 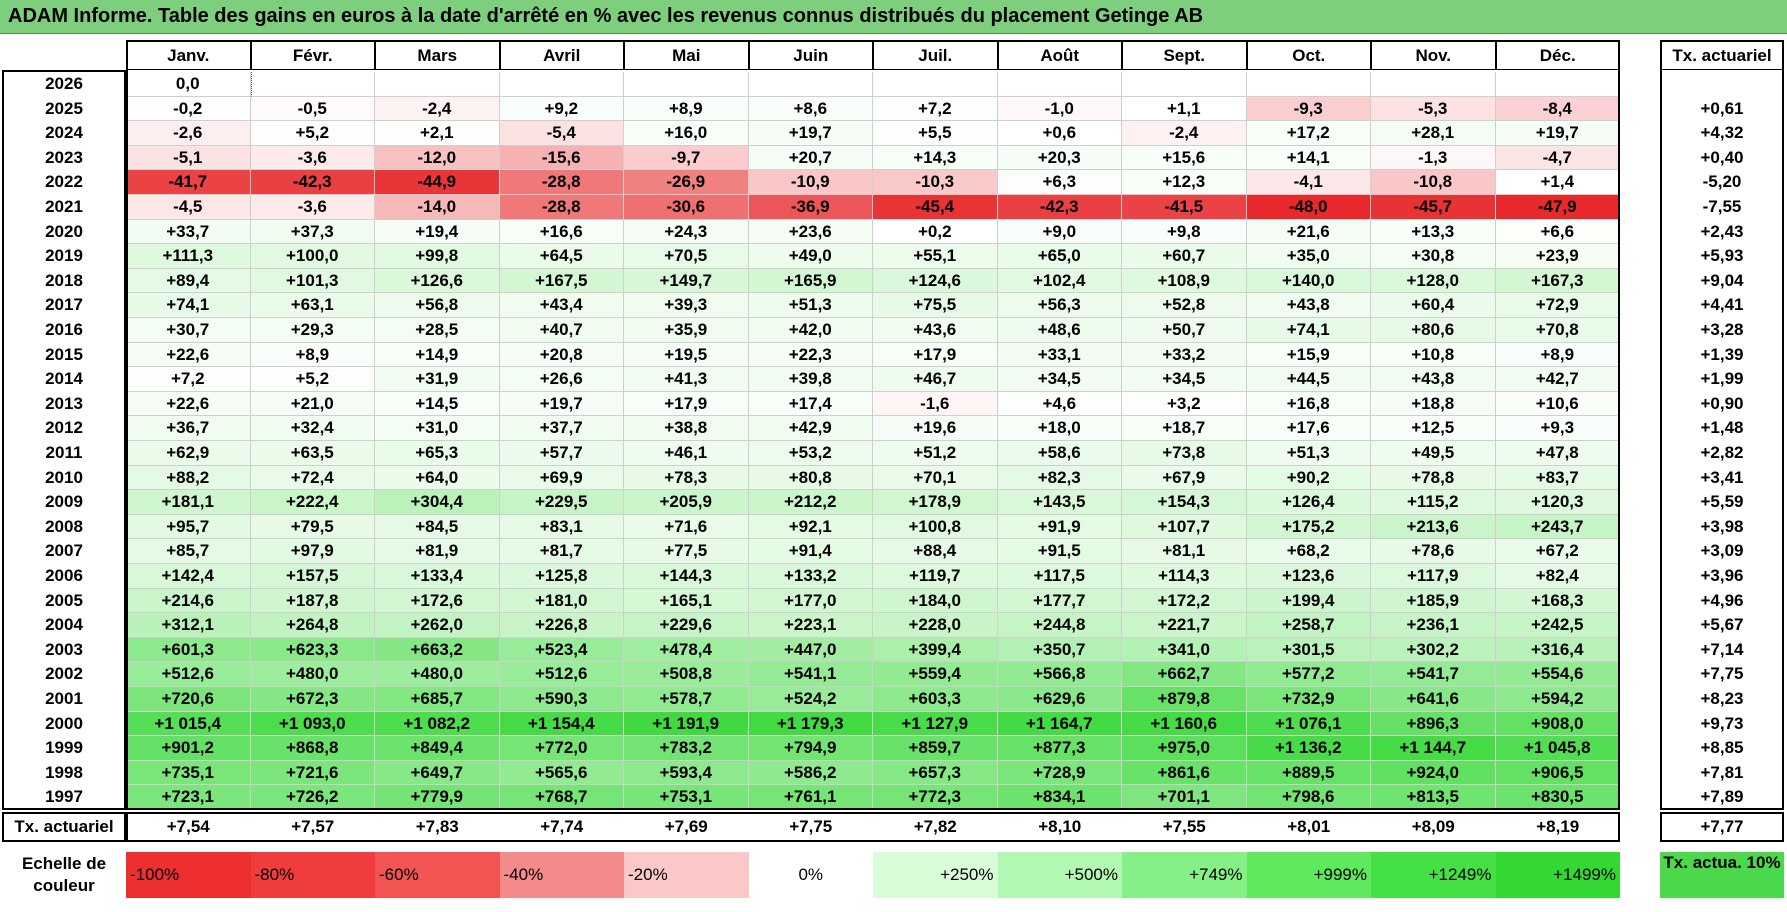 I want to click on gain-cell: +1 179,3, so click(x=810, y=724).